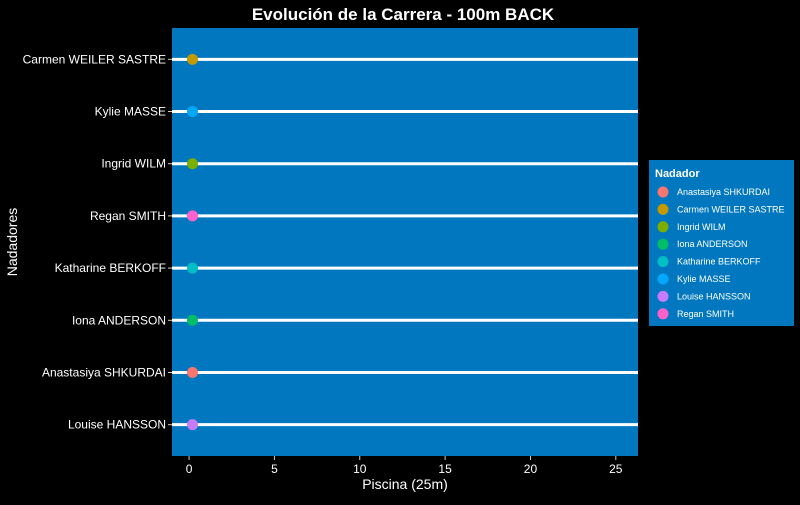  I want to click on swimmer-points, so click(192, 242).